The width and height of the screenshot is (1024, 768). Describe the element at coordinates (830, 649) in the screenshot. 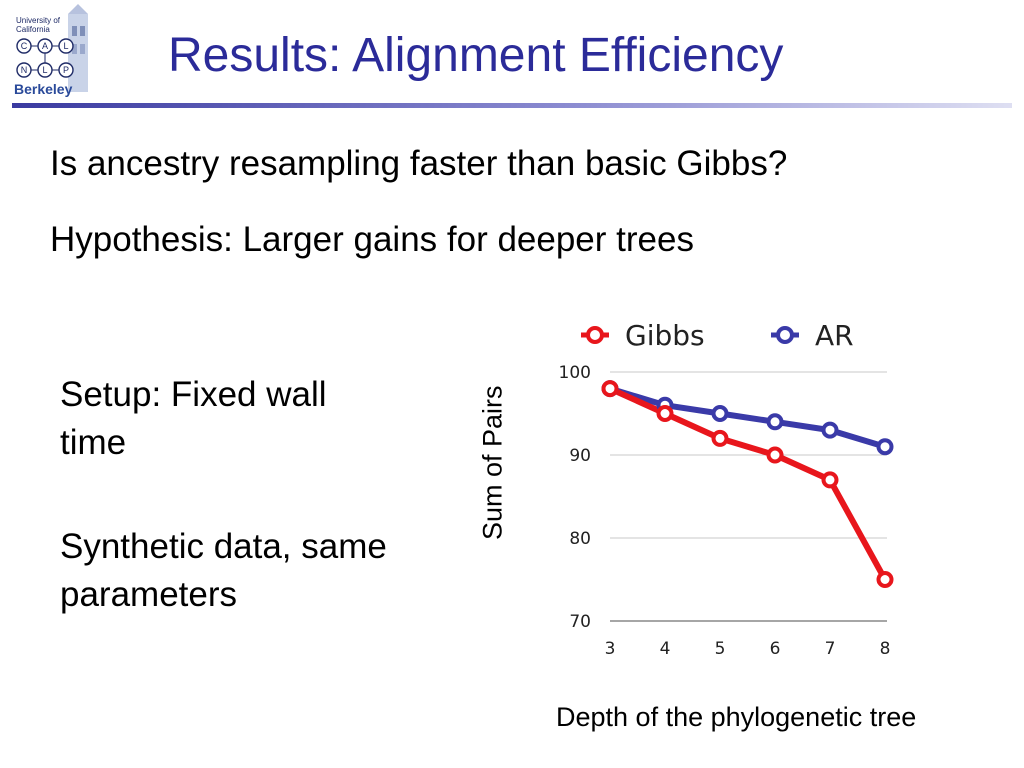

I see `x-tick-label: 7` at that location.